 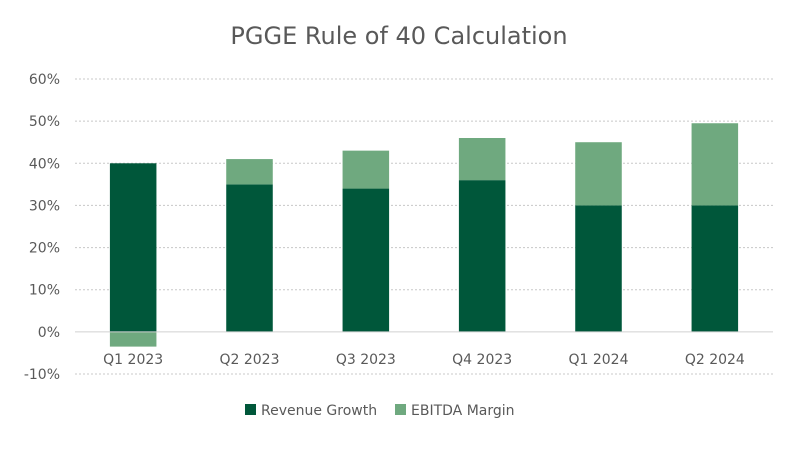 What do you see at coordinates (380, 411) in the screenshot?
I see `legend: Revenue Growth EBITDA Margin` at bounding box center [380, 411].